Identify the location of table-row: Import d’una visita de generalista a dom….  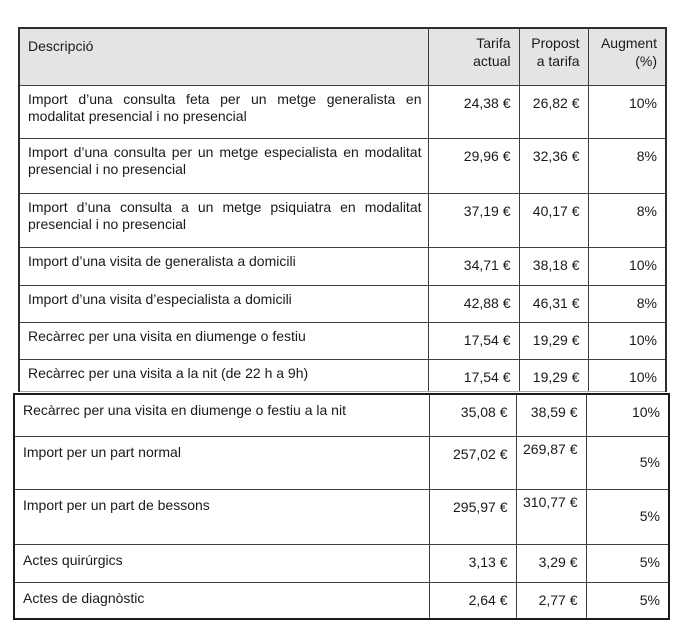
(342, 266).